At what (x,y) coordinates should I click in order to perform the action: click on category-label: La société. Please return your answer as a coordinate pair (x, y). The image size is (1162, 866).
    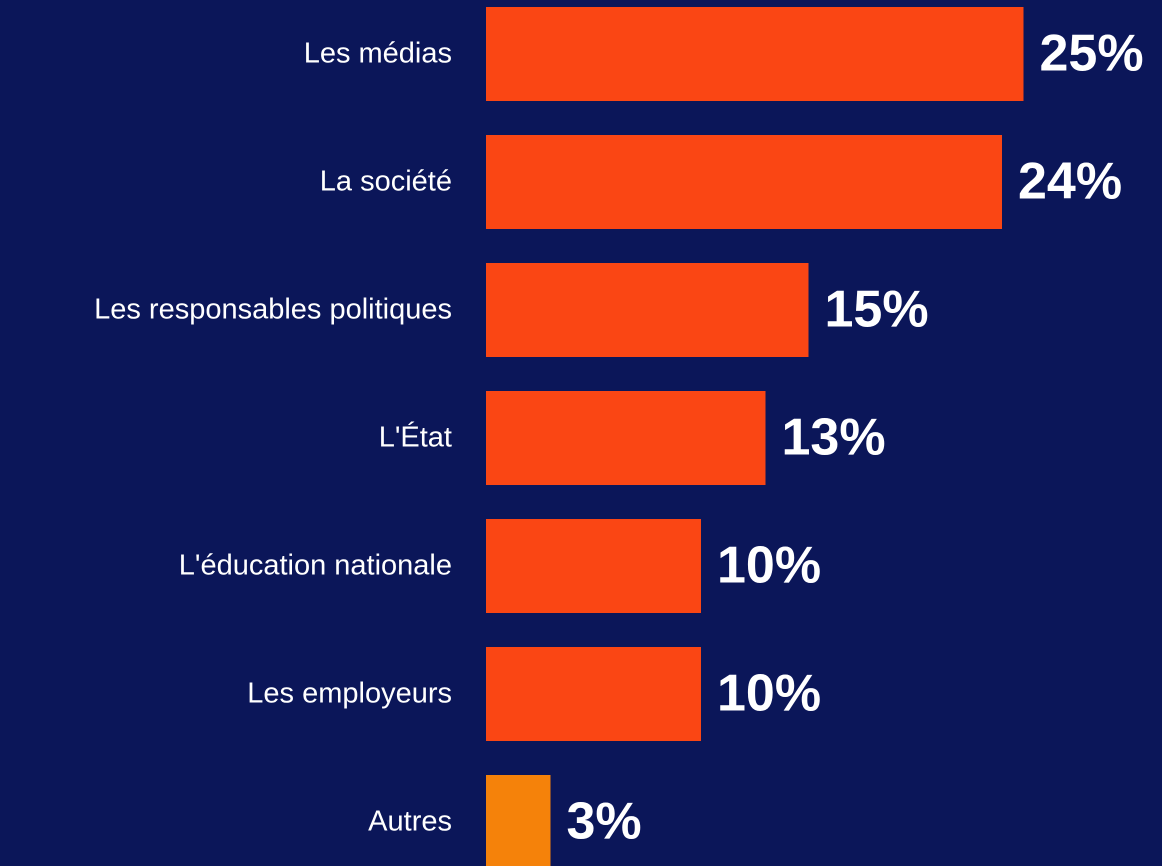
    Looking at the image, I should click on (386, 182).